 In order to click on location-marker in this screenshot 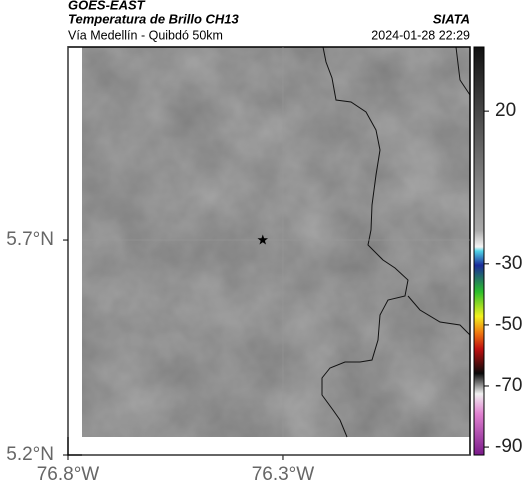, I will do `click(262, 239)`.